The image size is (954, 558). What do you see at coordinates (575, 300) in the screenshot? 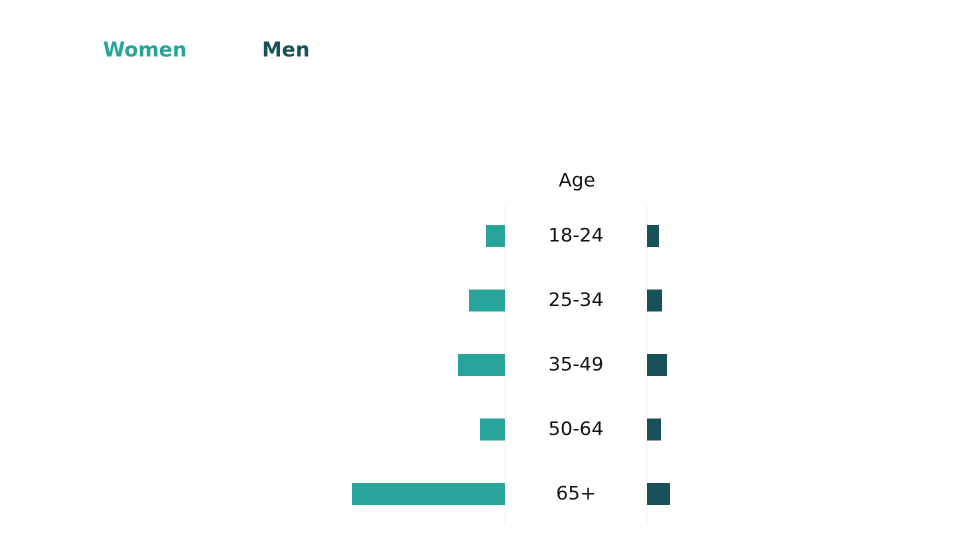
I see `category-label: 25-34` at bounding box center [575, 300].